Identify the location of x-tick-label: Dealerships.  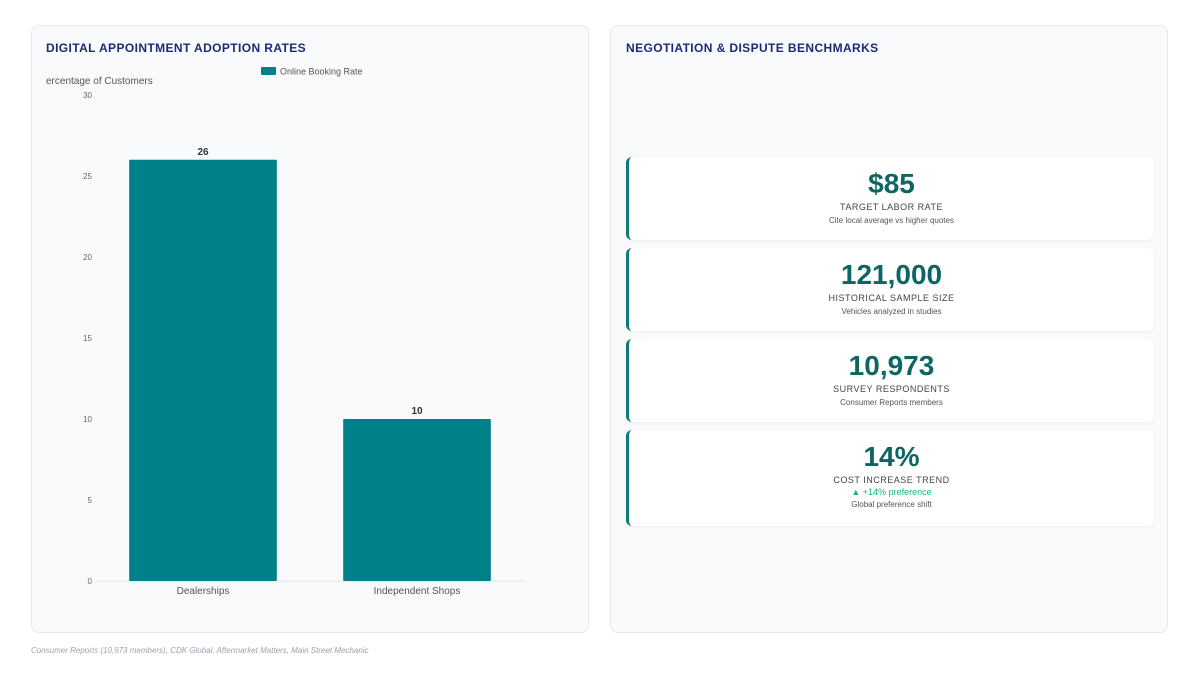
(203, 591).